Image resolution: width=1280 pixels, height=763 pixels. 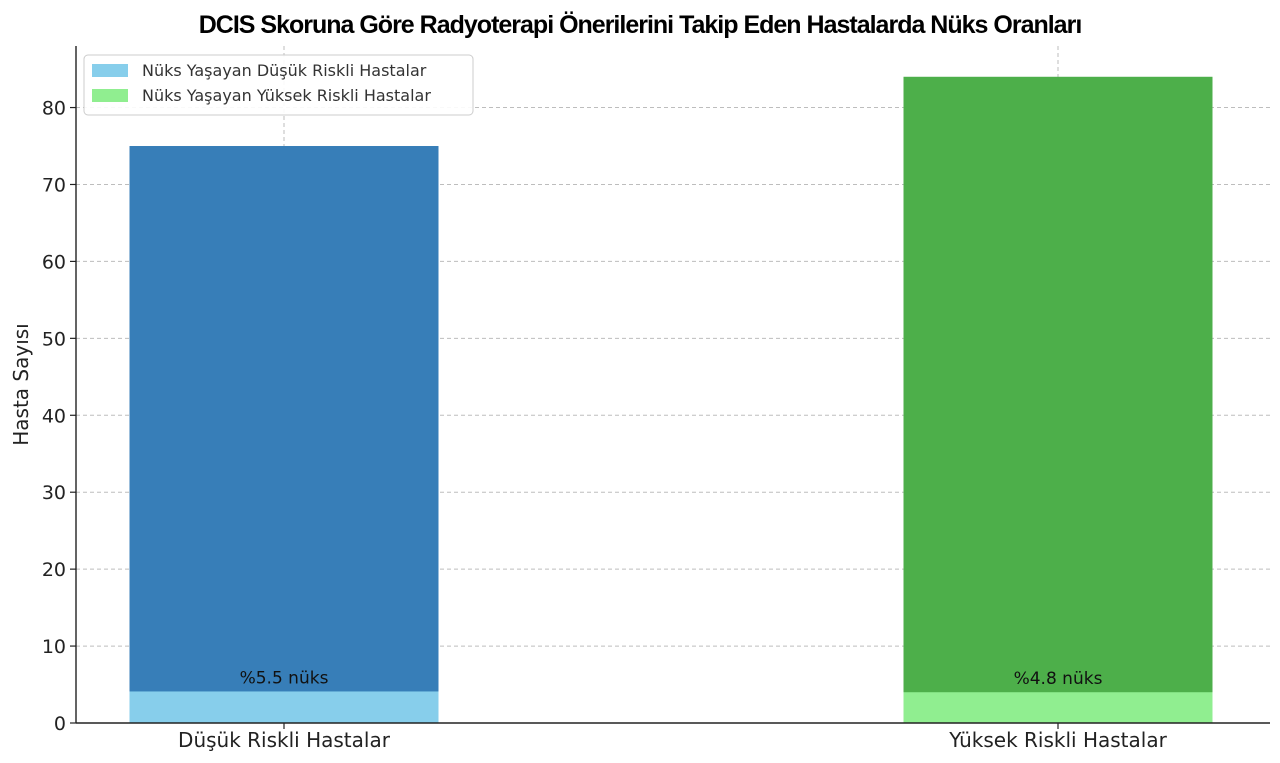 I want to click on x-tick-label: Yüksek Riskli Hastalar, so click(x=1057, y=740).